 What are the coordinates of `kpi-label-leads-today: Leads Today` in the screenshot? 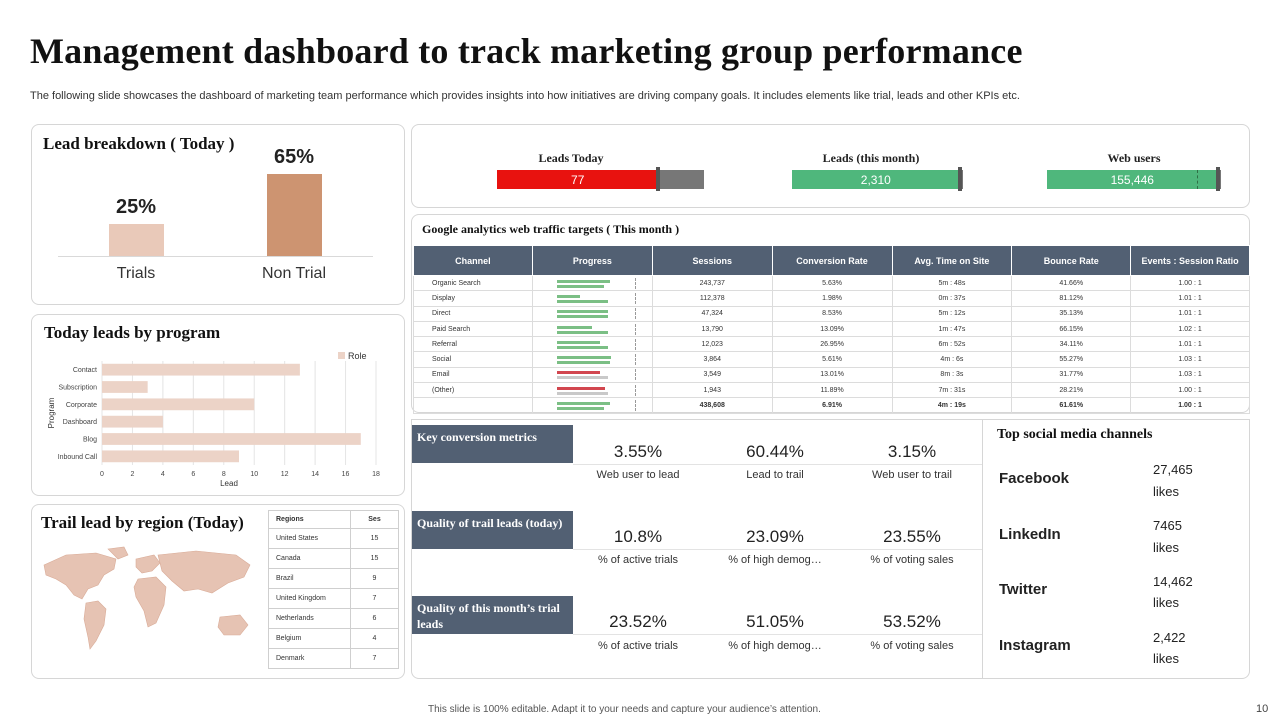 It's located at (571, 158).